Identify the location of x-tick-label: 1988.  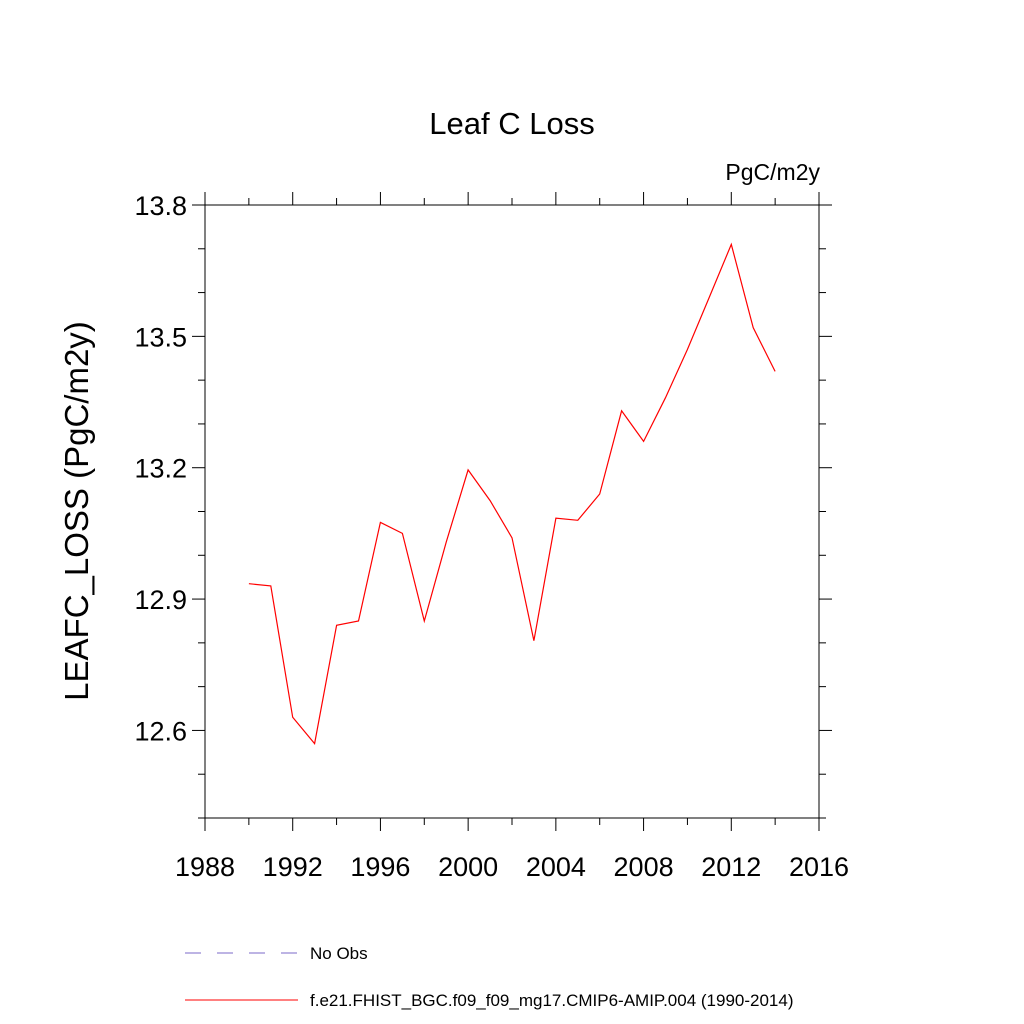
(205, 867).